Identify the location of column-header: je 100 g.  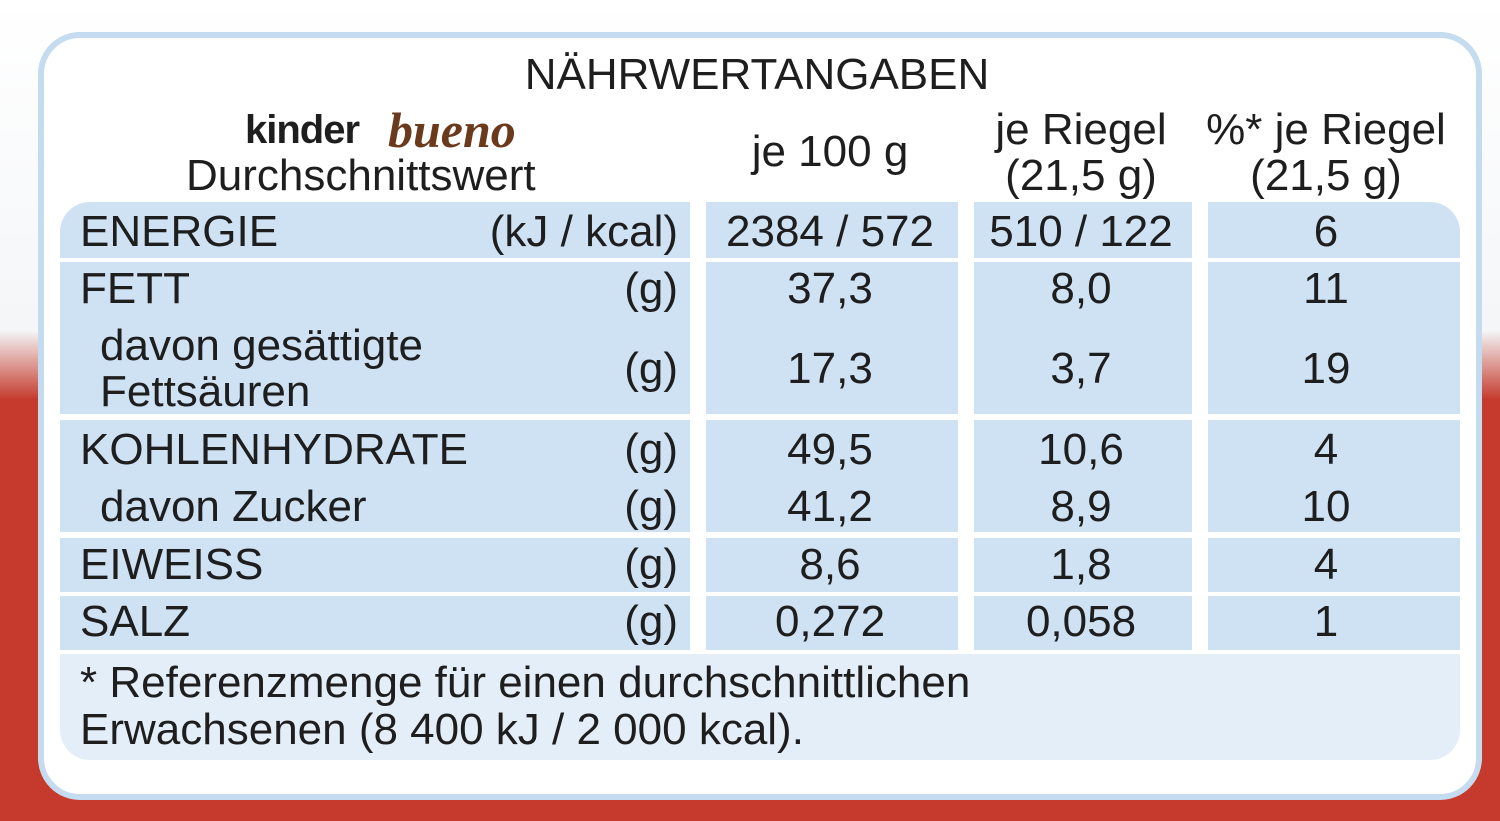
(830, 151).